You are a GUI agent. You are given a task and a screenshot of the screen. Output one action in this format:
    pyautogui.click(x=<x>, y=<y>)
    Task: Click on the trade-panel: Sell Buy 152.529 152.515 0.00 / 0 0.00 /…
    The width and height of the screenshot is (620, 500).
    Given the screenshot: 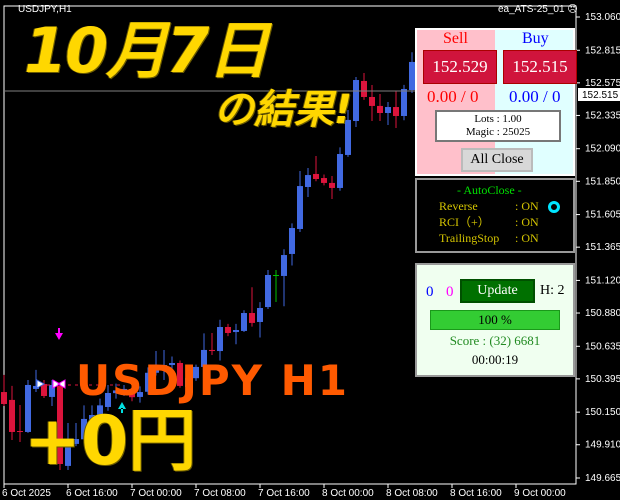 What is the action you would take?
    pyautogui.click(x=496, y=102)
    